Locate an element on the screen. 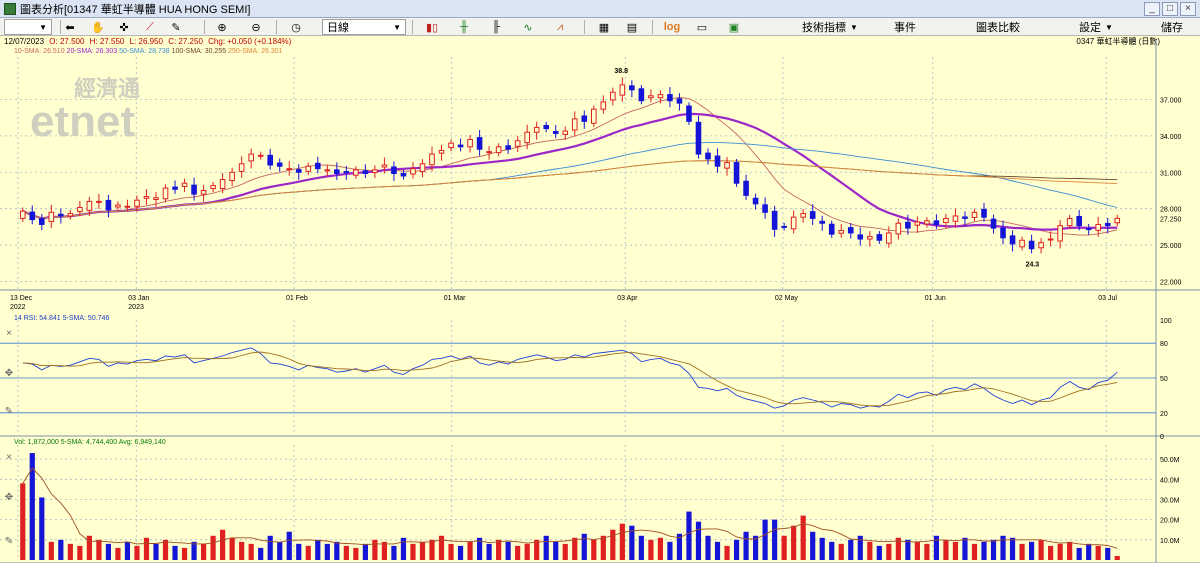 The height and width of the screenshot is (563, 1200). sma-50-line is located at coordinates (570, 180).